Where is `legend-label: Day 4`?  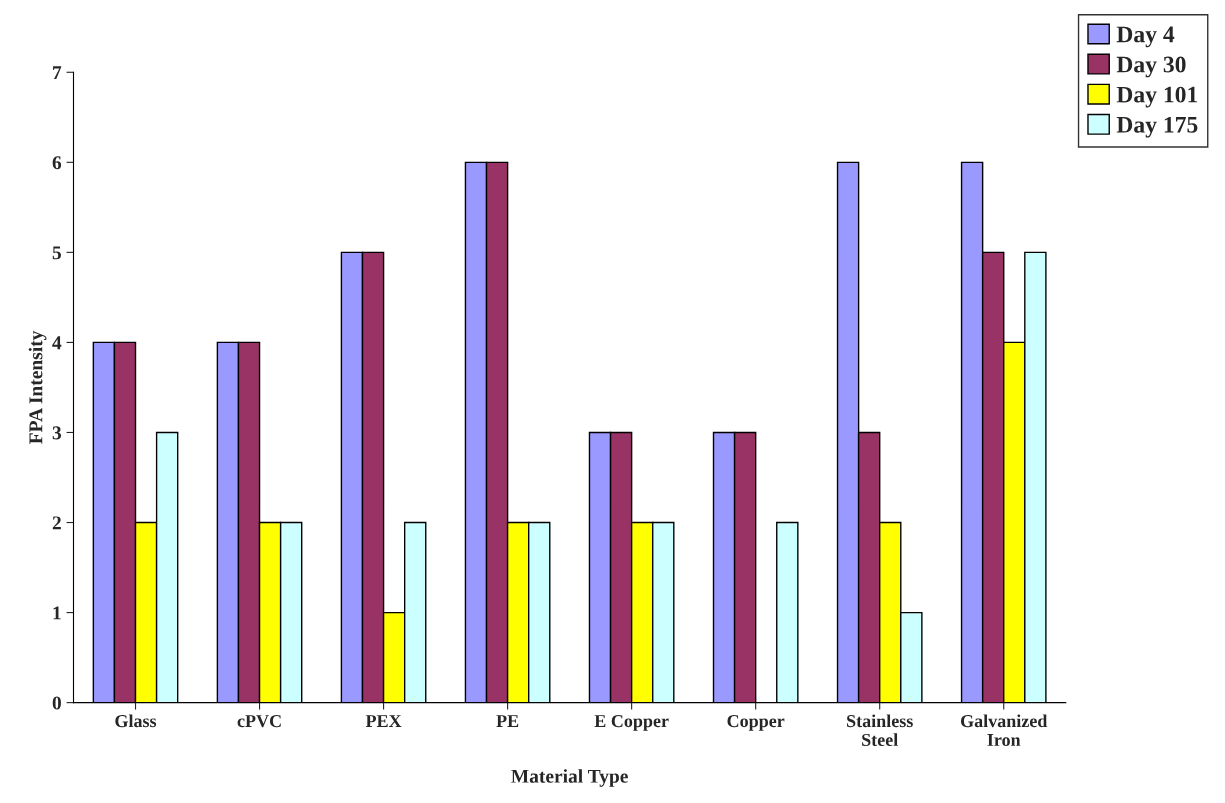 legend-label: Day 4 is located at coordinates (1145, 37).